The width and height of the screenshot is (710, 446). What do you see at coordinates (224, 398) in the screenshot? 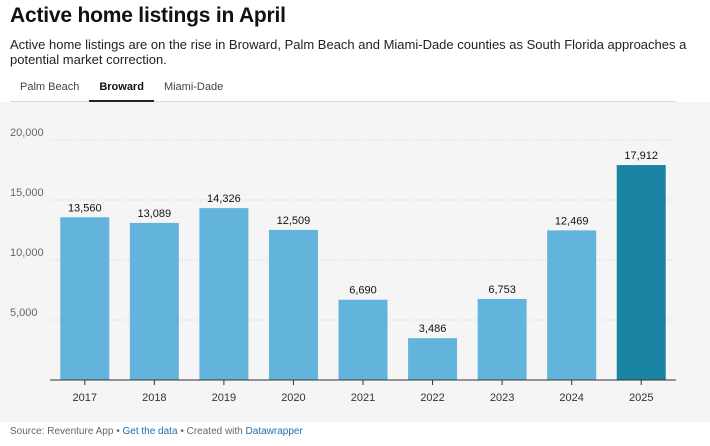
I see `x-tick-label: 2019` at bounding box center [224, 398].